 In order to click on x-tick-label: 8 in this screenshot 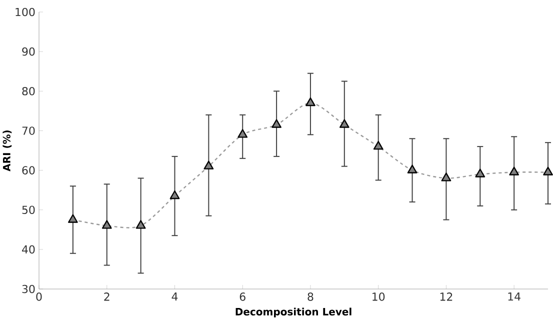, I will do `click(311, 296)`.